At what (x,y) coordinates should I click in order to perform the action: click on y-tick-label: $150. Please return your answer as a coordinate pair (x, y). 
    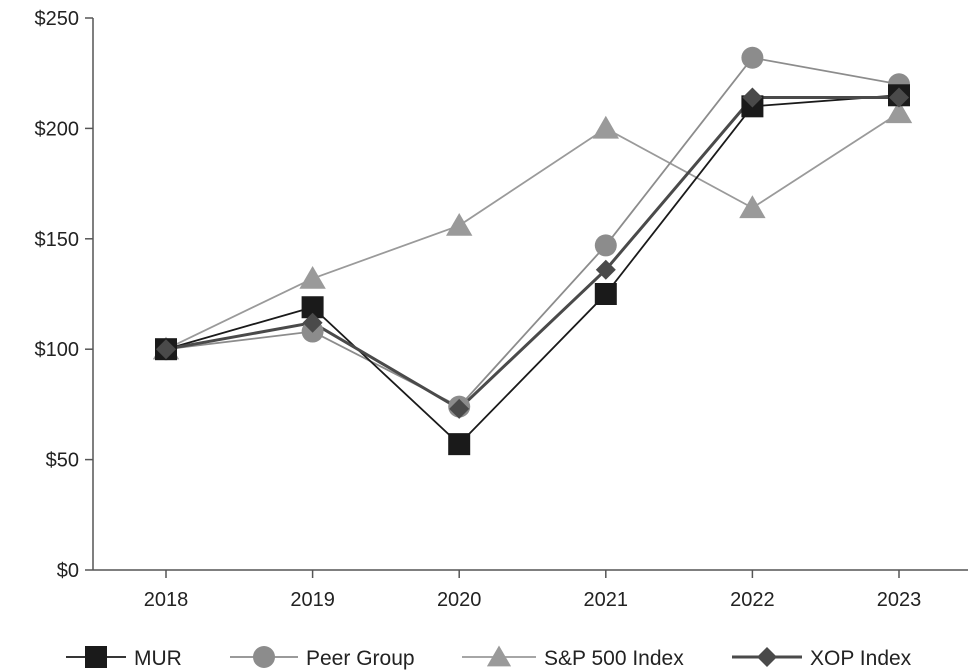
    Looking at the image, I should click on (57, 240).